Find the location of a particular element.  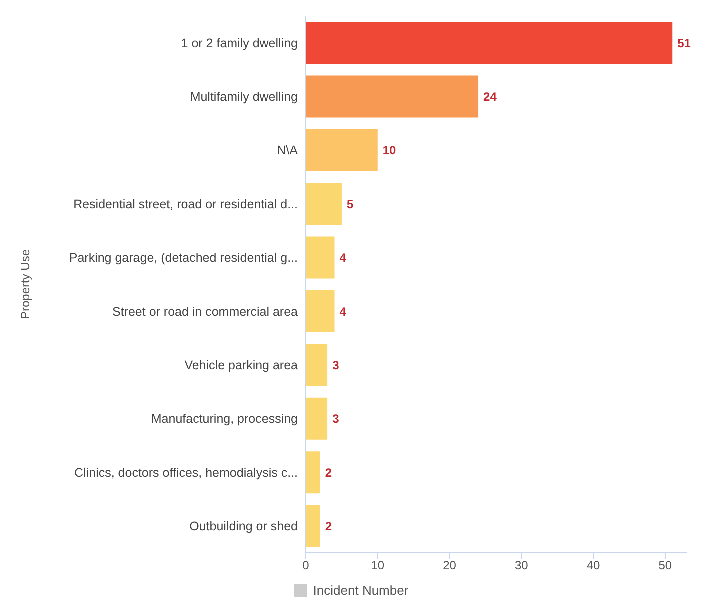

y-tick-label: Street or road in commercial area is located at coordinates (205, 311).